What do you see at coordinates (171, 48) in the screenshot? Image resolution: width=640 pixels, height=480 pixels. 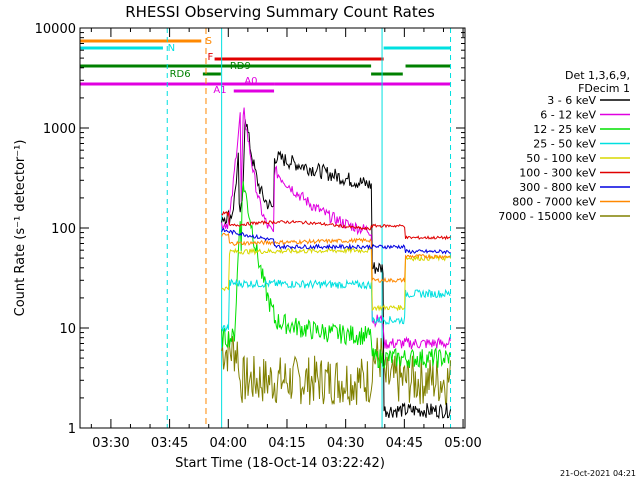 I see `flag-label-n: N` at bounding box center [171, 48].